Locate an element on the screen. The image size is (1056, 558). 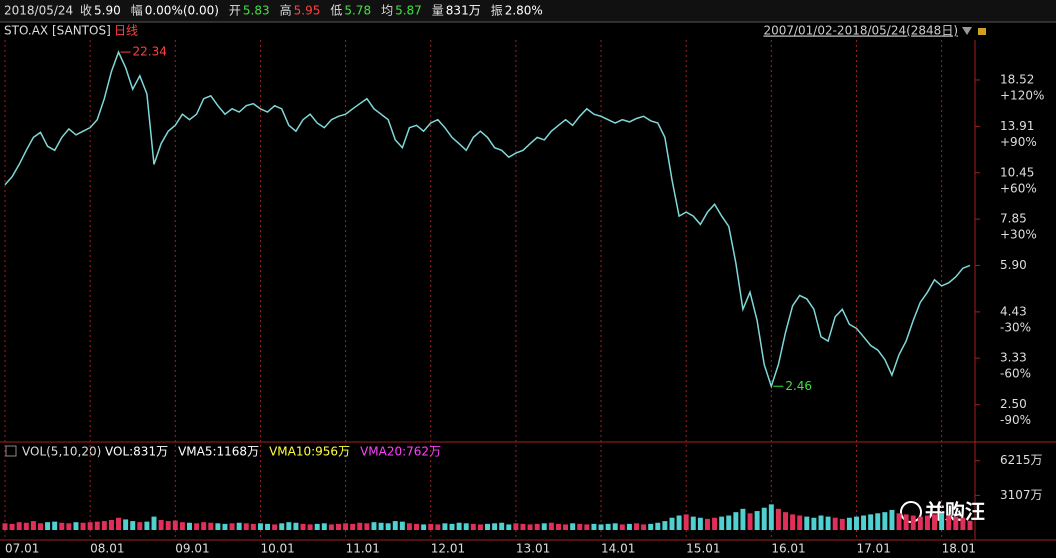
range-label: 2007/01/02-2018/05/24(2848日) is located at coordinates (860, 31).